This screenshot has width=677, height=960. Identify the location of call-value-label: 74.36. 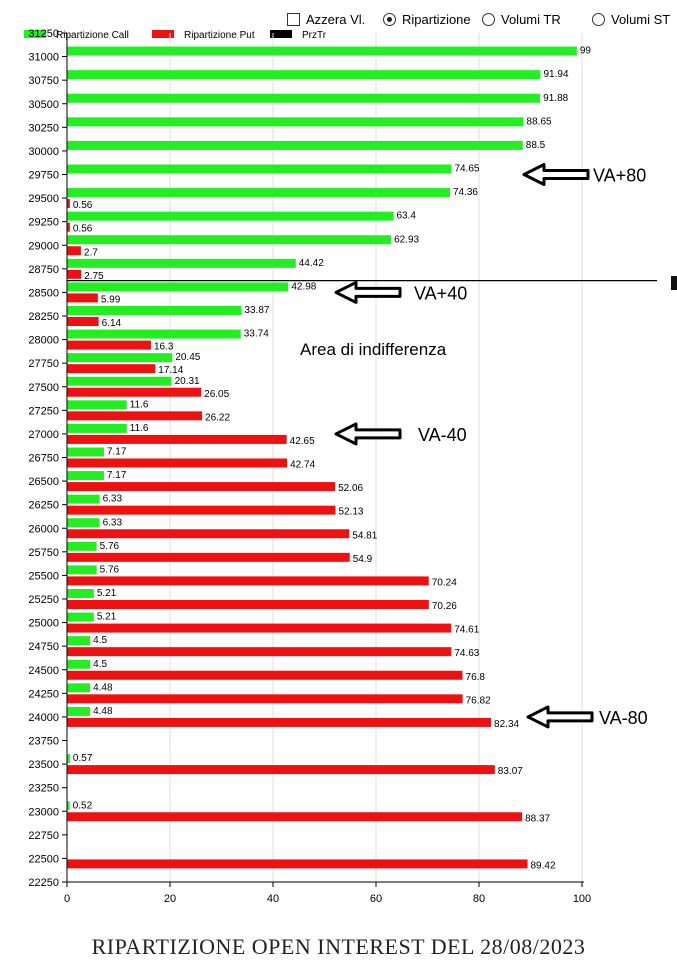
(465, 192).